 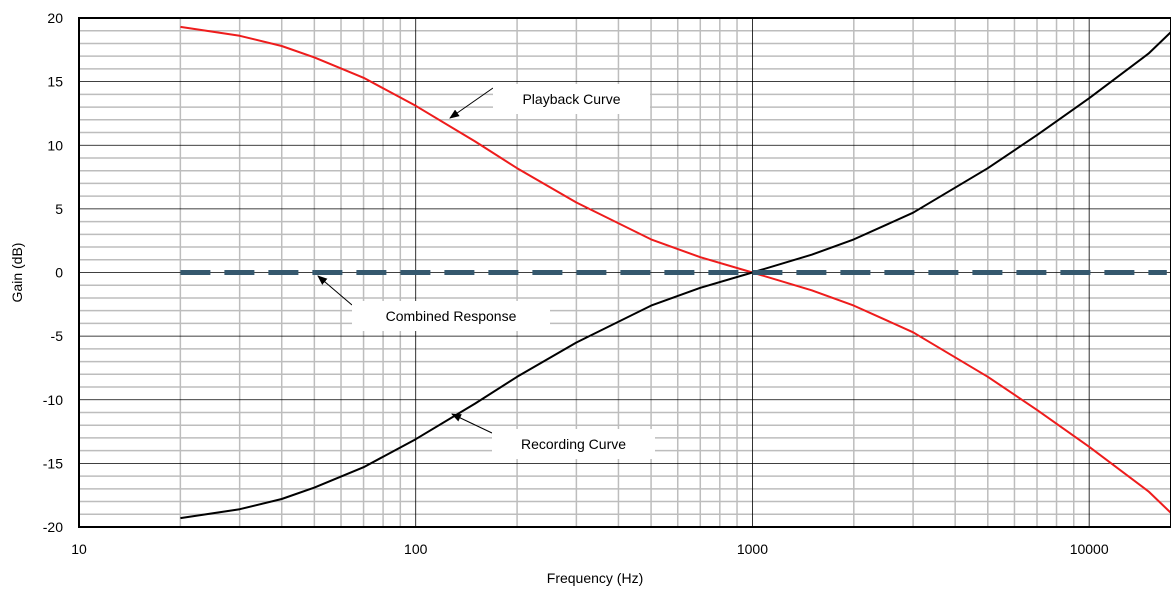 I want to click on x-tick-label: 10, so click(x=79, y=549).